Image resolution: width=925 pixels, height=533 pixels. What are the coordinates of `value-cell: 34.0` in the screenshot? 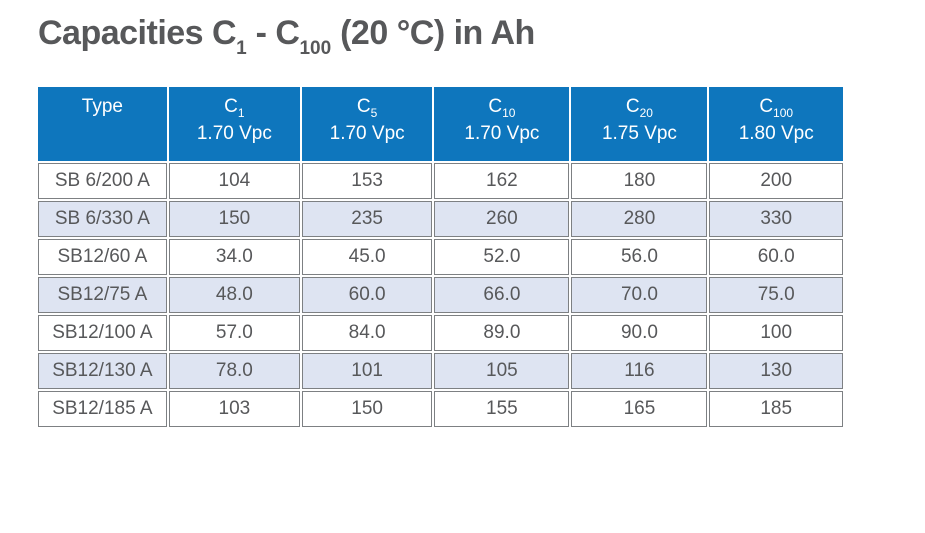 It's located at (234, 257).